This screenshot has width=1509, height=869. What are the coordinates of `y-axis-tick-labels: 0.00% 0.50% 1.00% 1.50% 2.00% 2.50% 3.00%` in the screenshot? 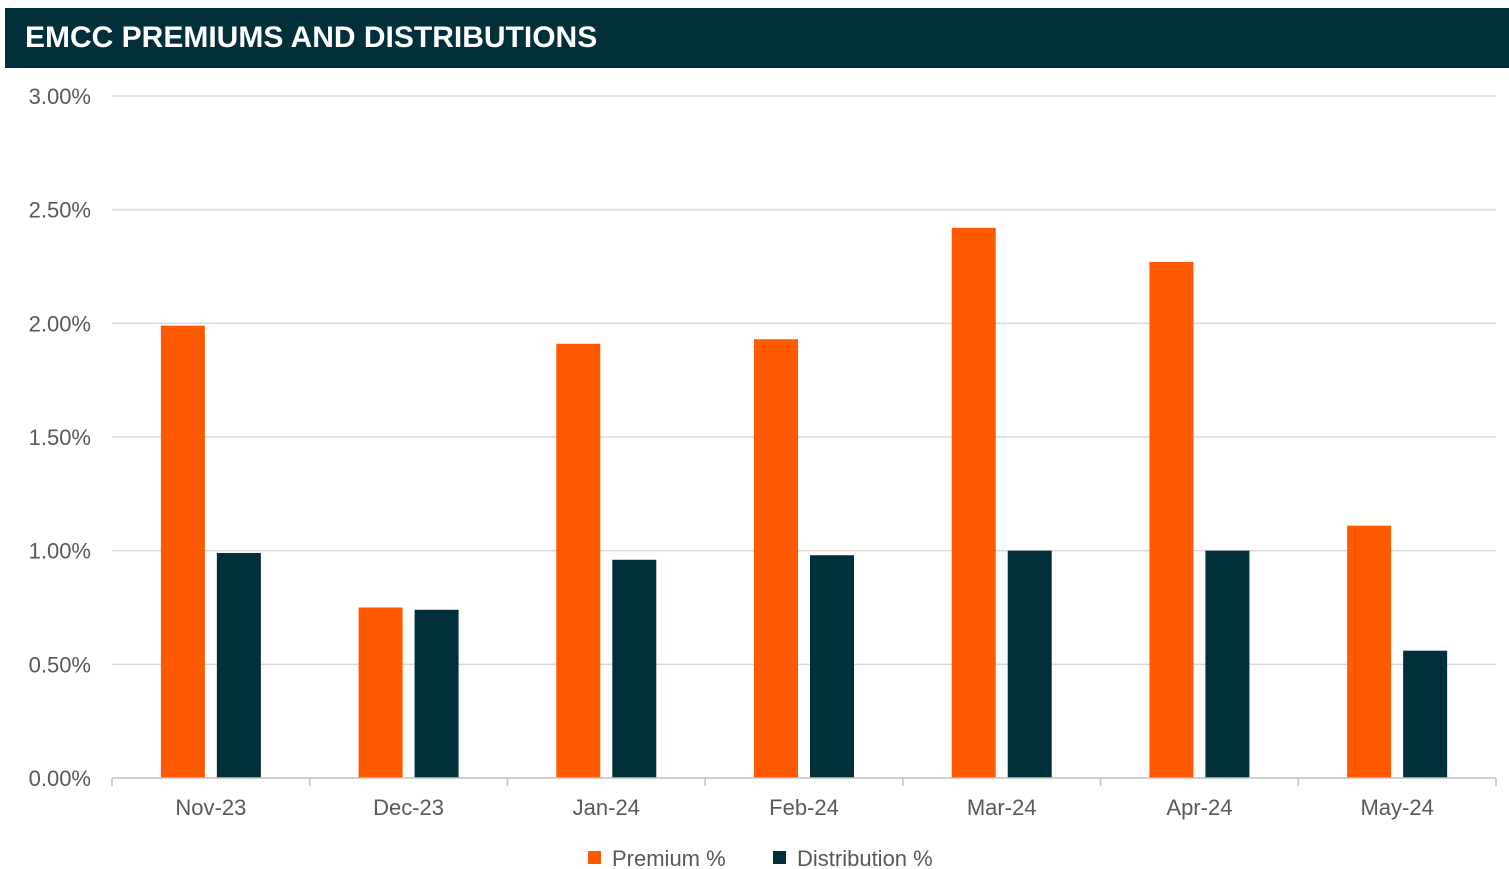 It's located at (60, 437).